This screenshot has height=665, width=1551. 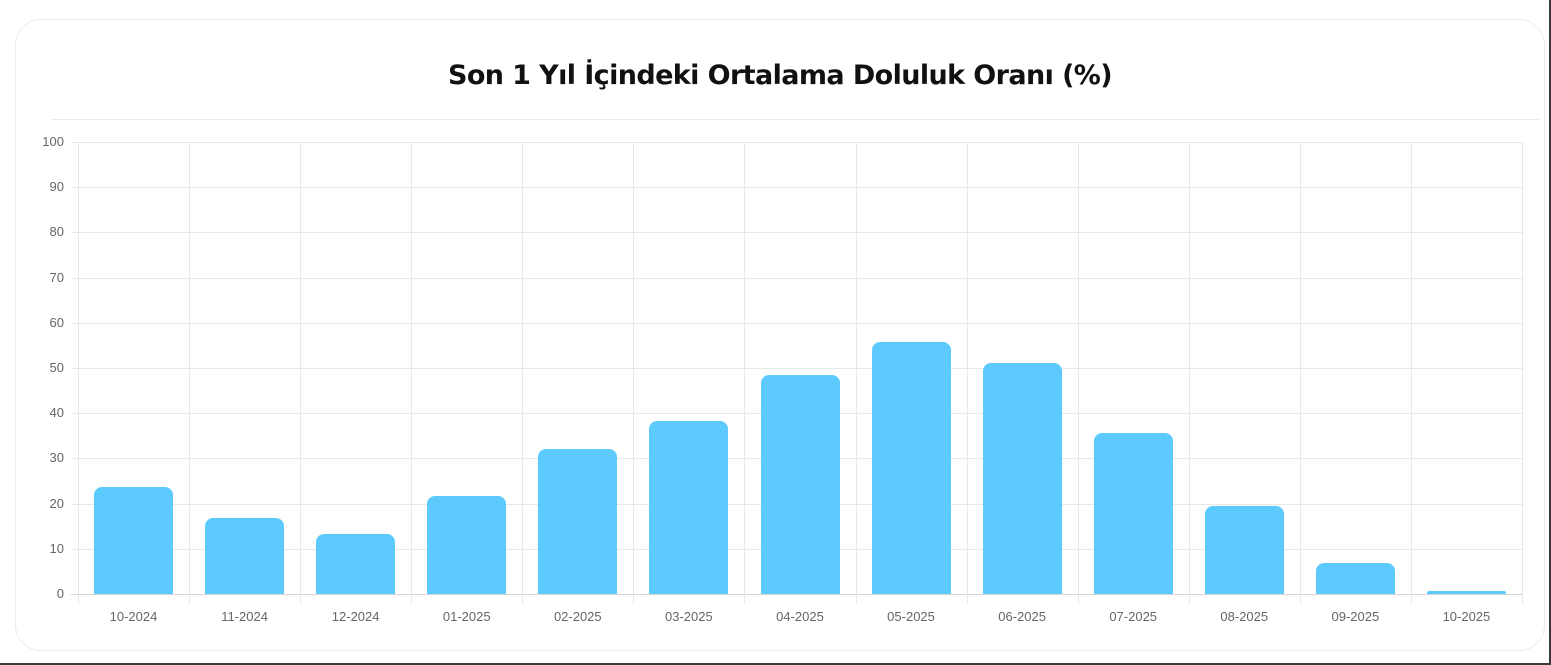 What do you see at coordinates (1244, 549) in the screenshot?
I see `bar-08-2025` at bounding box center [1244, 549].